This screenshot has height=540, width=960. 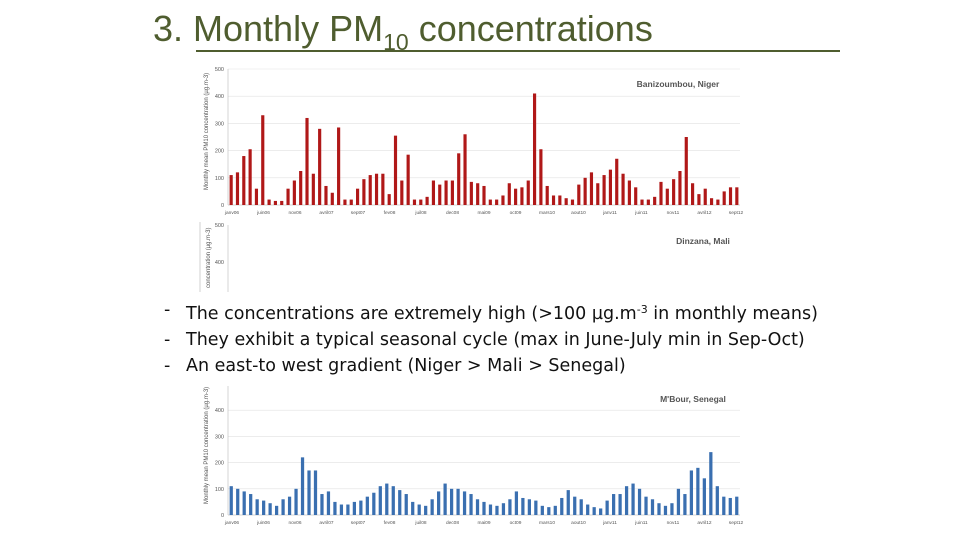 I want to click on niger-ytick-label: 200, so click(x=219, y=152).